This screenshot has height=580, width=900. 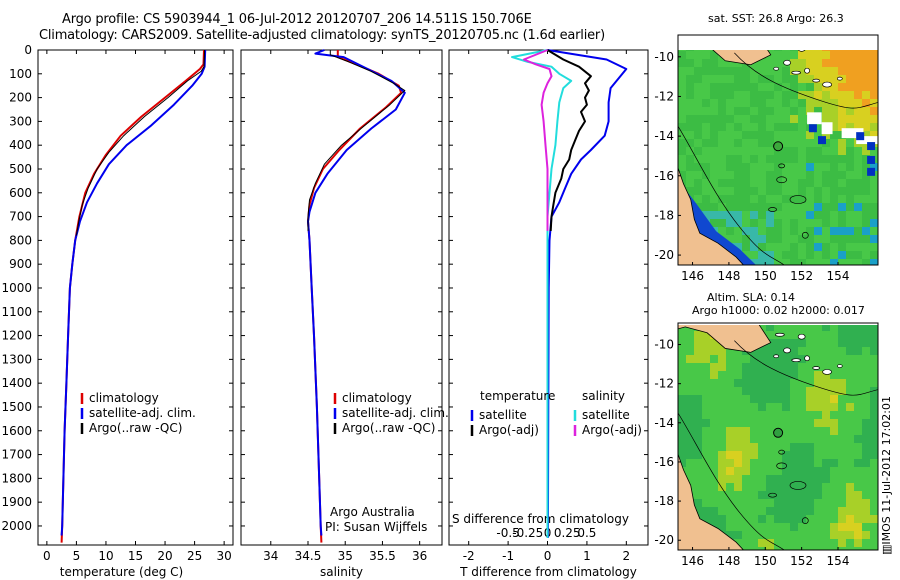 I want to click on sla-map-xtick-label: 154, so click(x=838, y=561).